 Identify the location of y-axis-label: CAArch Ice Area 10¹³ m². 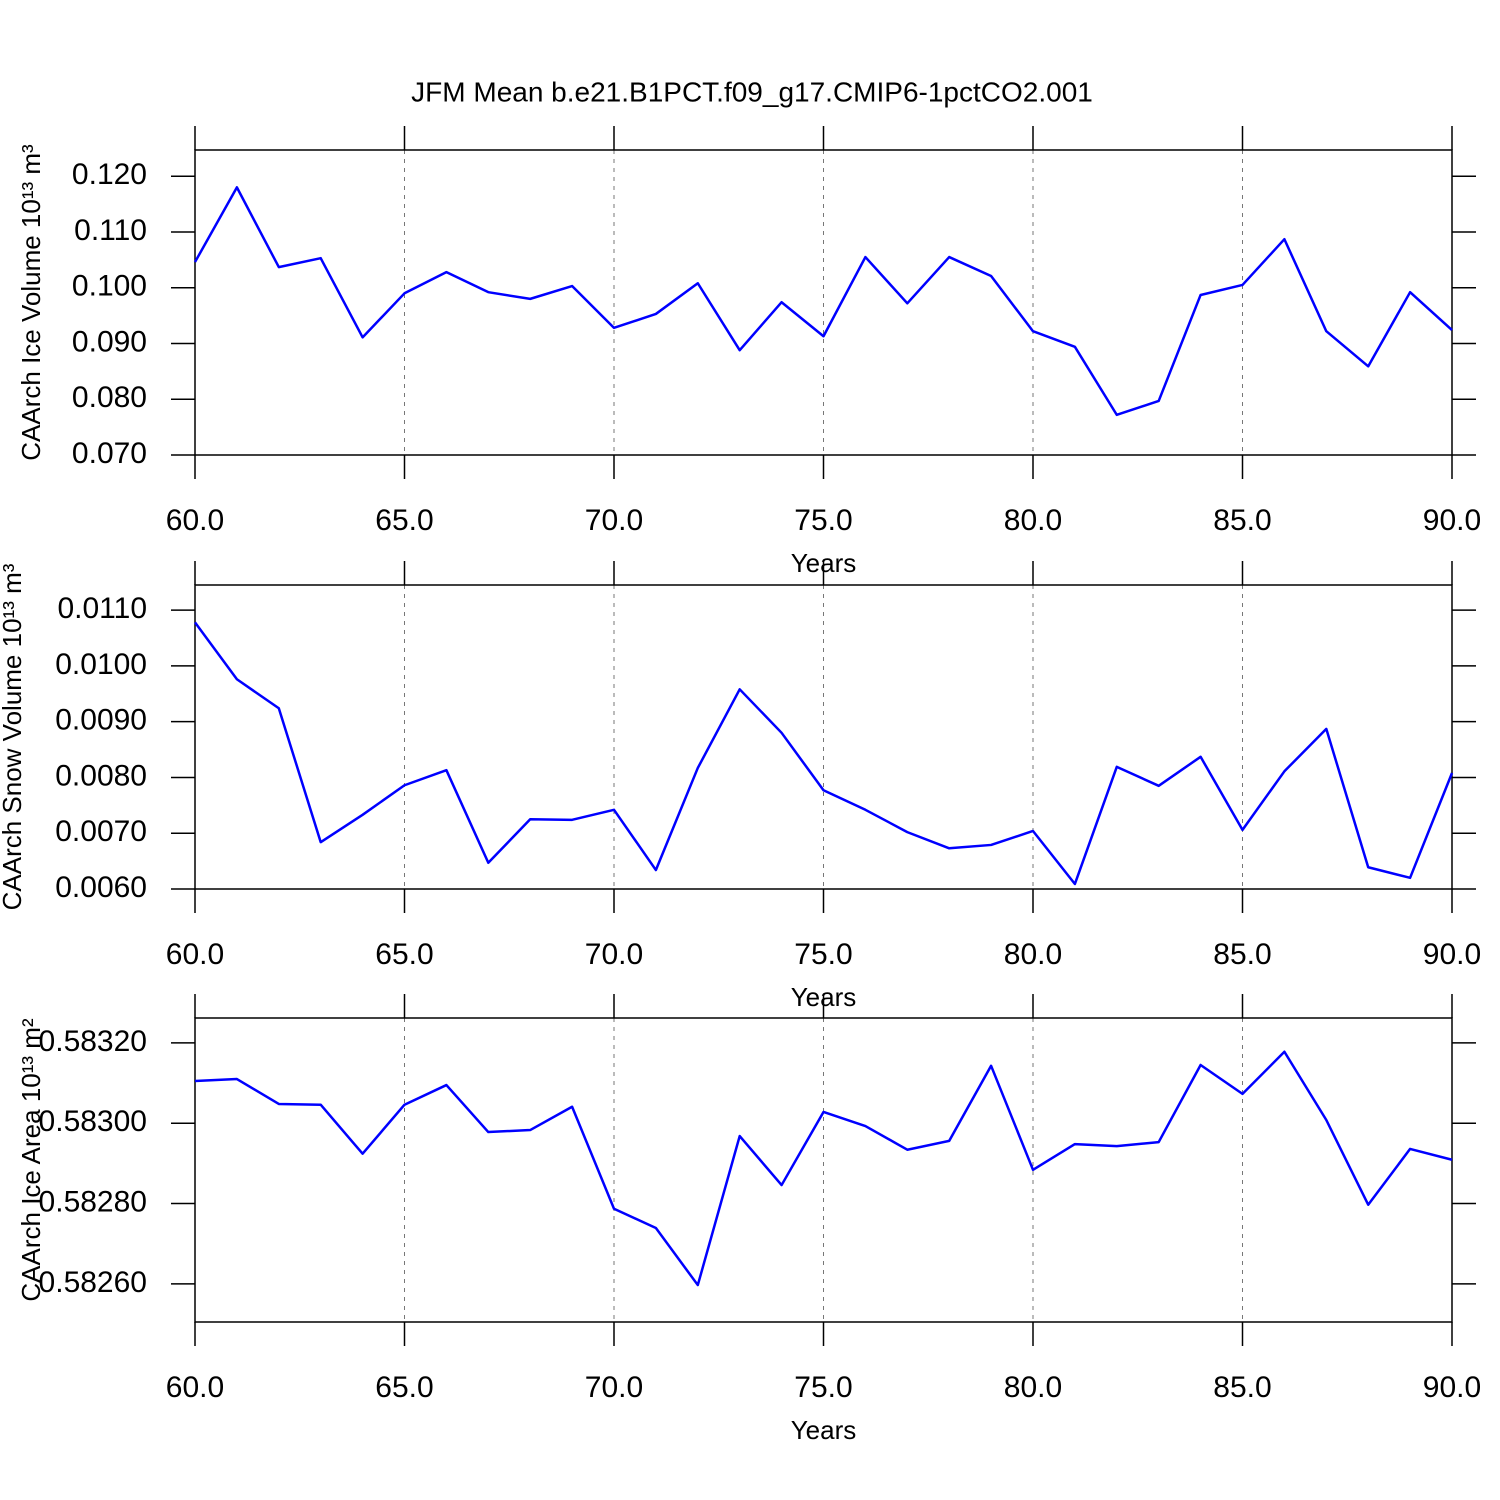
(31, 1160).